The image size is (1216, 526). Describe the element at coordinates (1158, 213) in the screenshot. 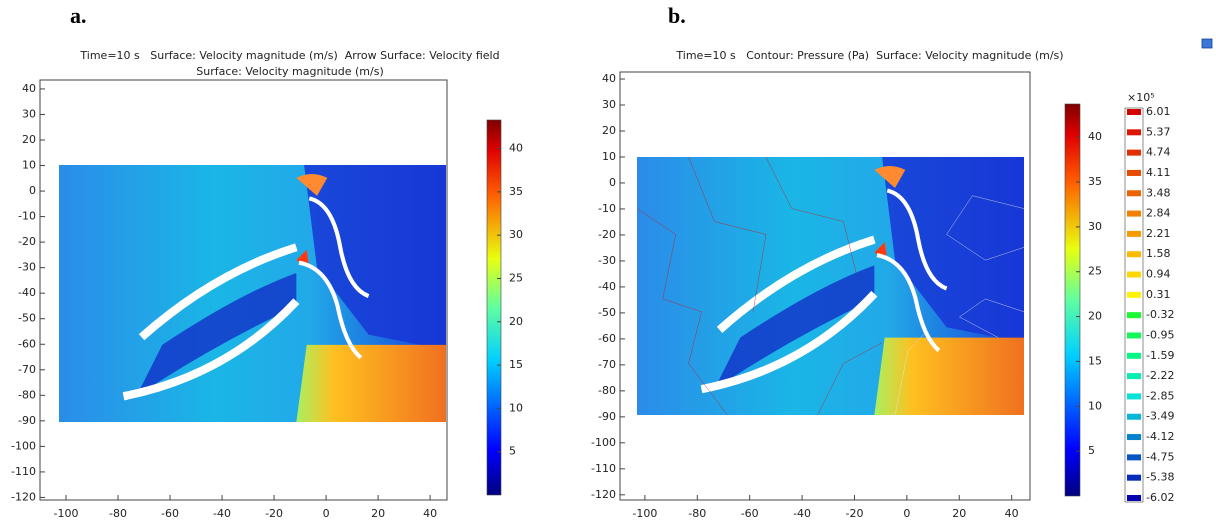

I see `contour-level-label: 2.84` at that location.